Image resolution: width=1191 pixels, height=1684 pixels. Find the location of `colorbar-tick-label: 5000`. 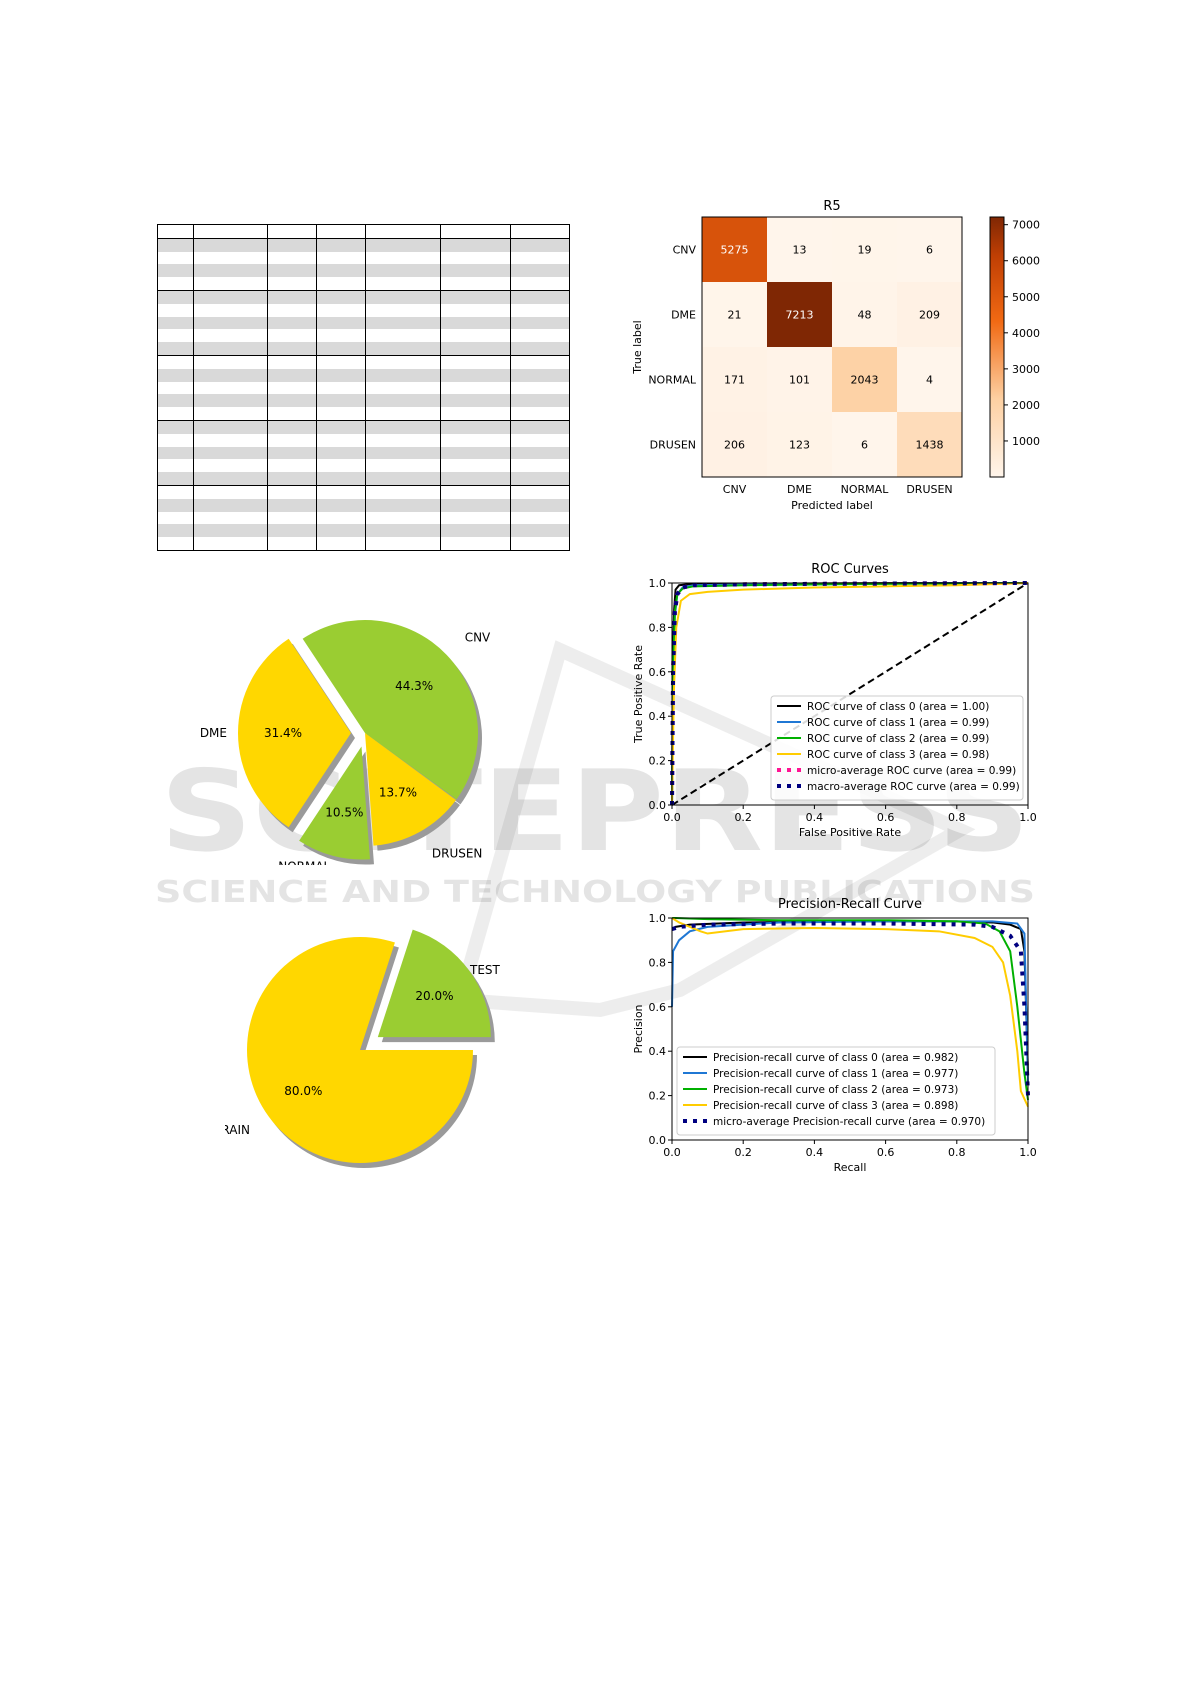

colorbar-tick-label: 5000 is located at coordinates (1026, 297).